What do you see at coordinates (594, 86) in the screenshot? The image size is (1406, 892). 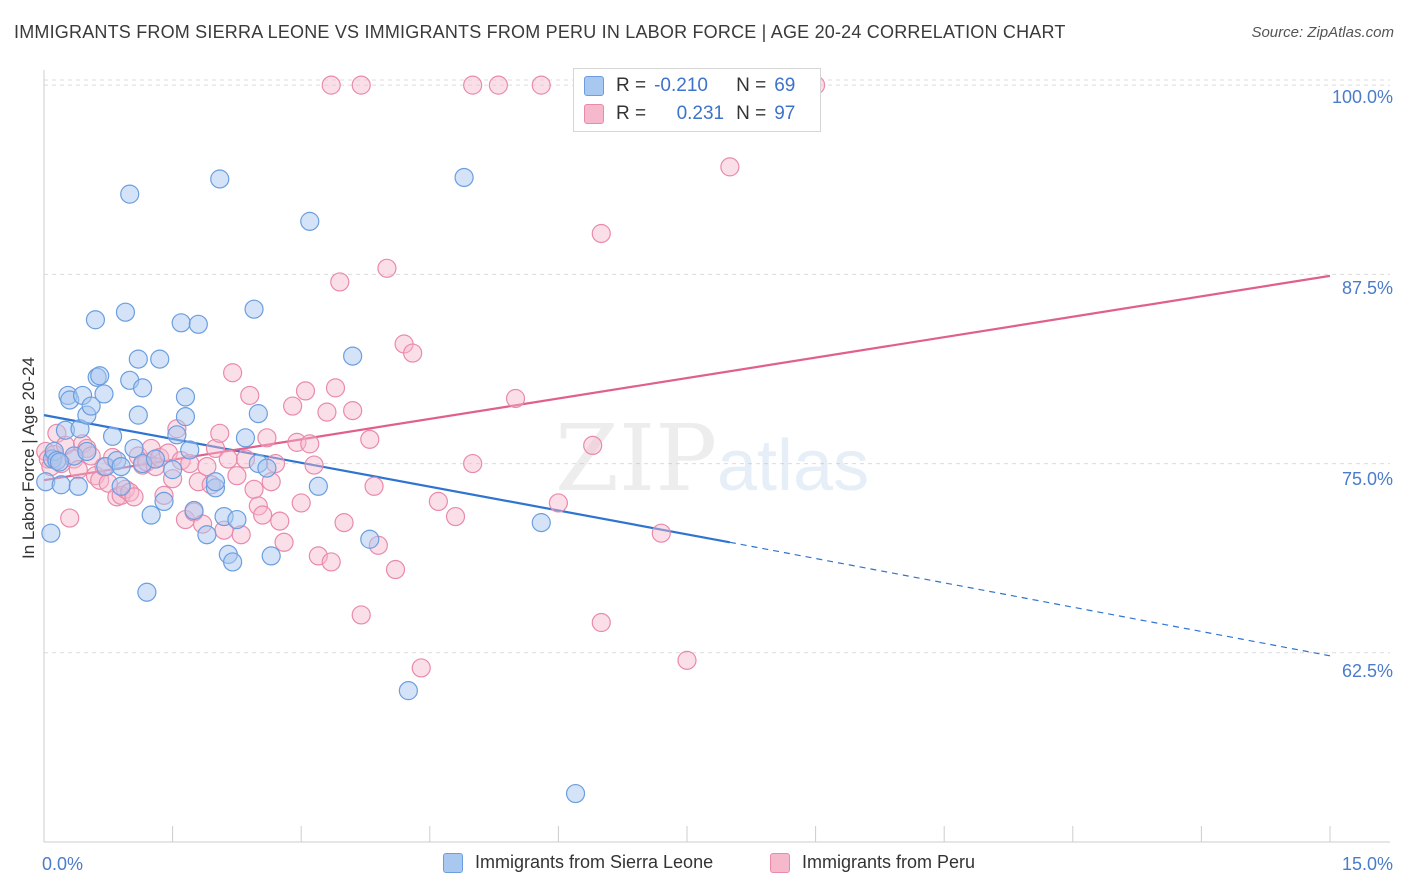 I see `sierra-swatch` at bounding box center [594, 86].